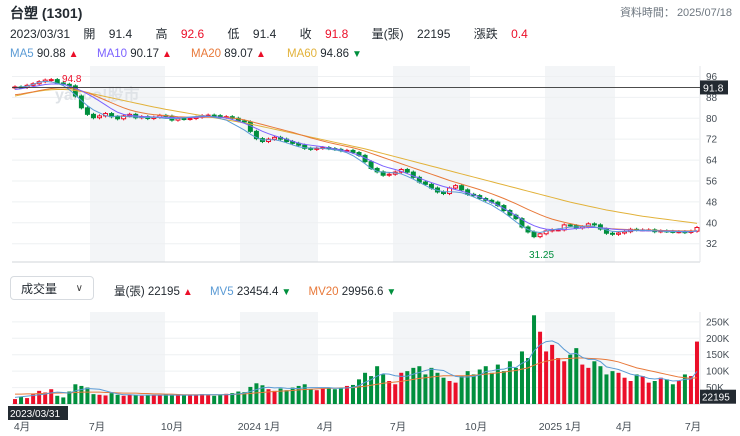  What do you see at coordinates (44, 54) in the screenshot?
I see `ma5-legend: MA5 90.88 ▲` at bounding box center [44, 54].